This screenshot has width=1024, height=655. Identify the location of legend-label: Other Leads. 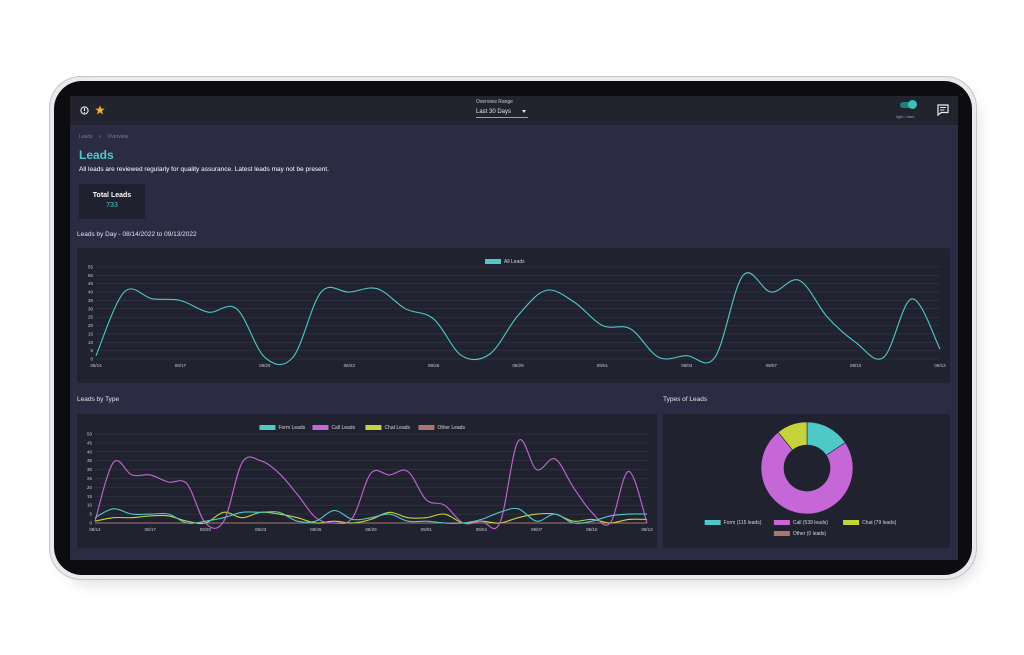
(451, 428).